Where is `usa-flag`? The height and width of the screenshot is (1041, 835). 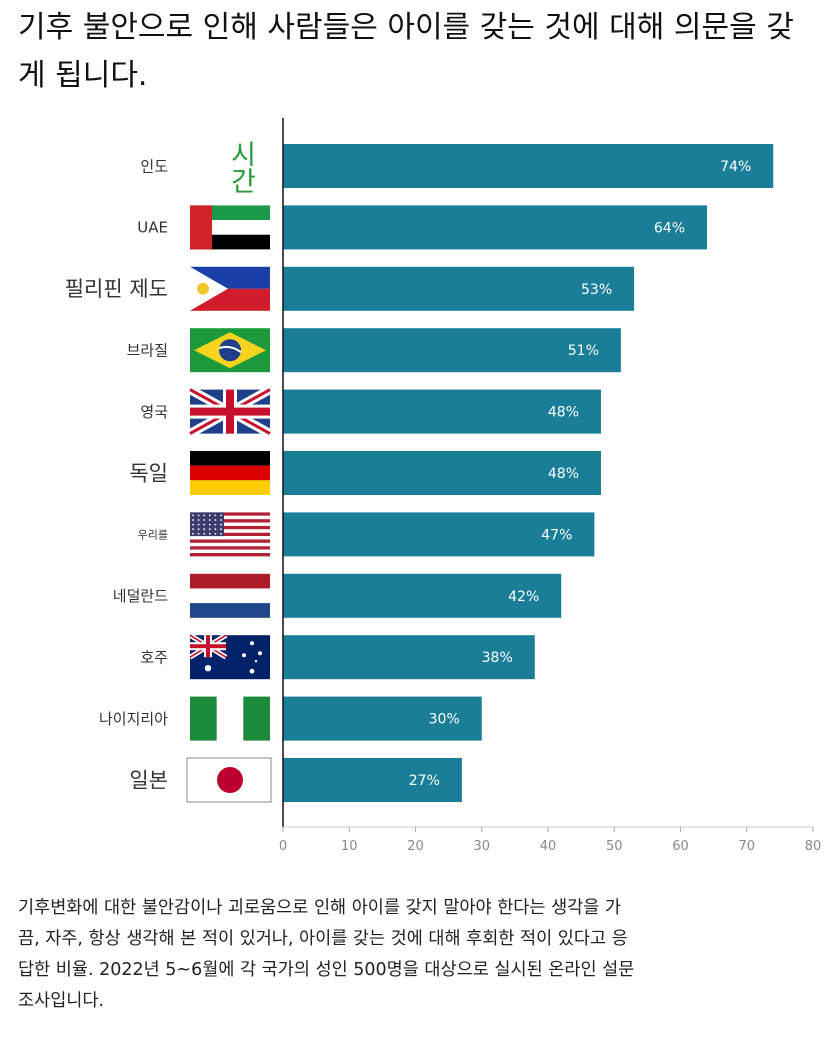 usa-flag is located at coordinates (230, 534).